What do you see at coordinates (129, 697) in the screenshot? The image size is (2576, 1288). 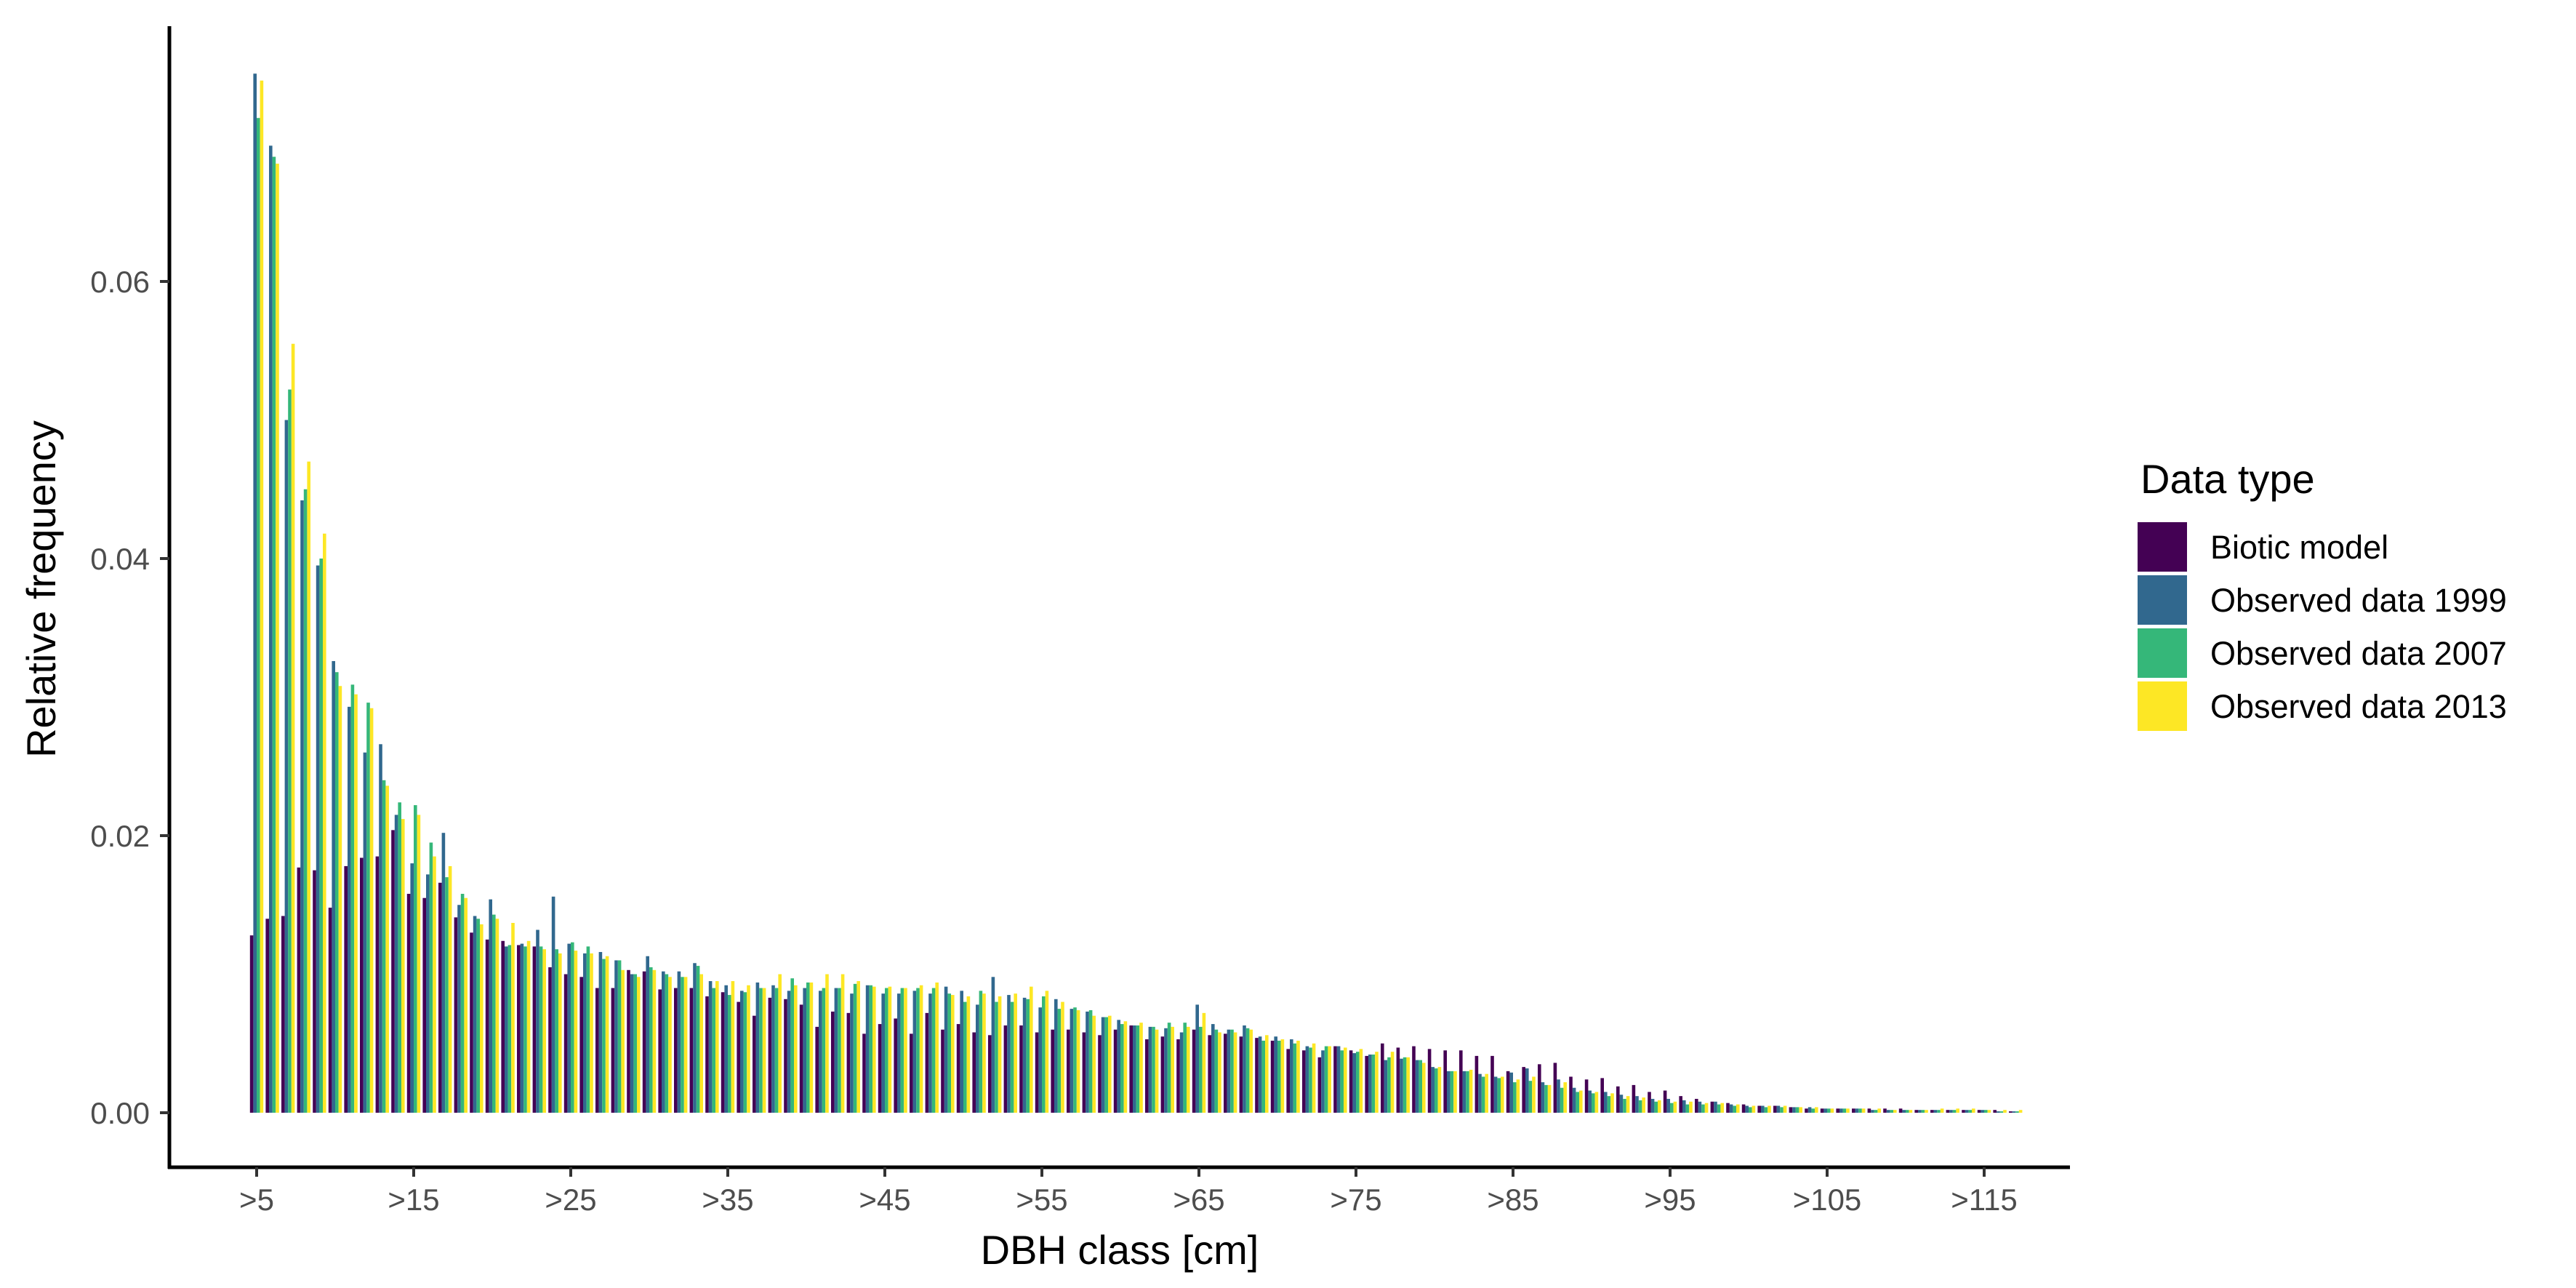 I see `y-ticks: 0.00 0.02 0.04 0.06` at bounding box center [129, 697].